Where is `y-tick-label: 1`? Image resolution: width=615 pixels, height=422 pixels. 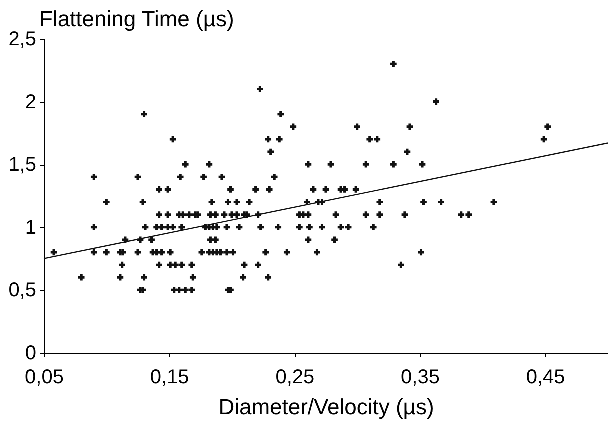
y-tick-label: 1 is located at coordinates (30, 227).